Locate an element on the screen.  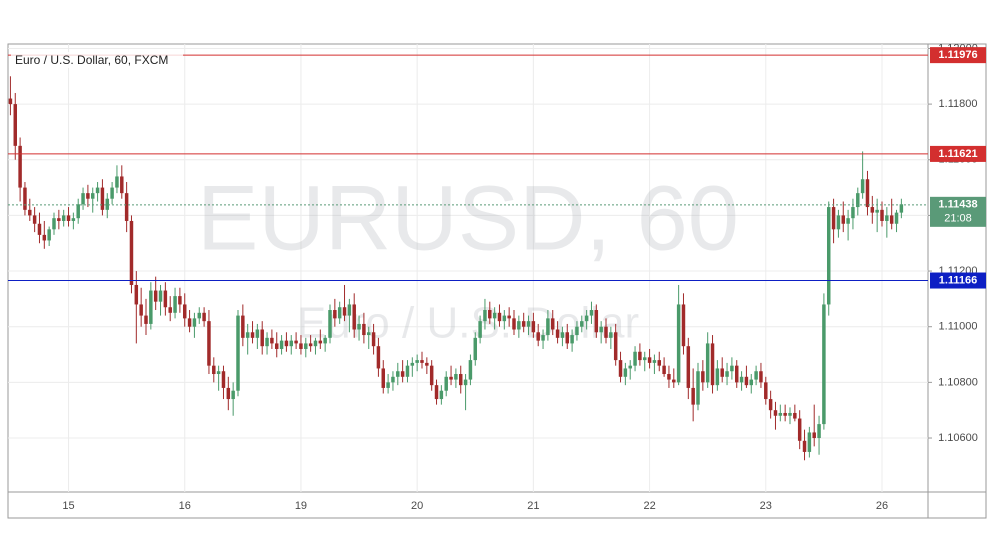
title-bg is located at coordinates (97, 60).